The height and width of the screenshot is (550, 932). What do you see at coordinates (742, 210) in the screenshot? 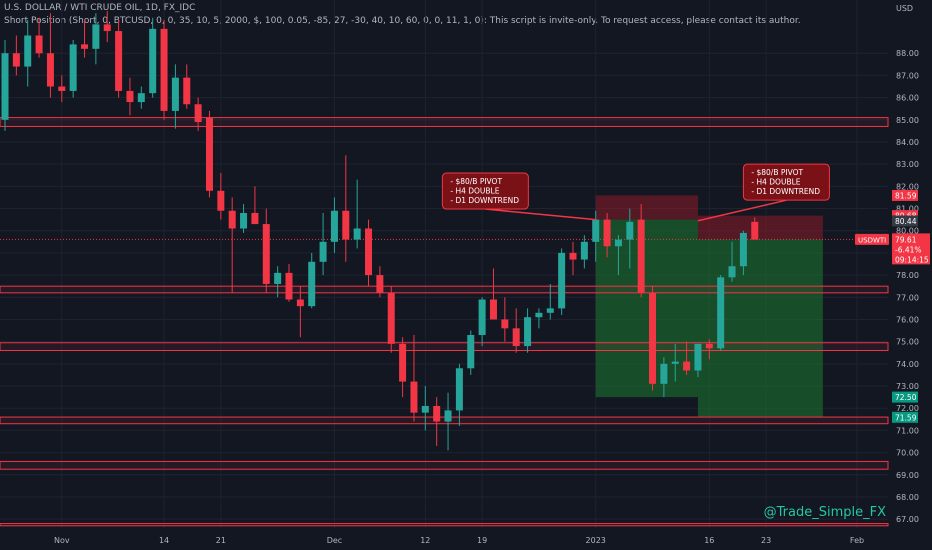
I see `callout-pointer` at bounding box center [742, 210].